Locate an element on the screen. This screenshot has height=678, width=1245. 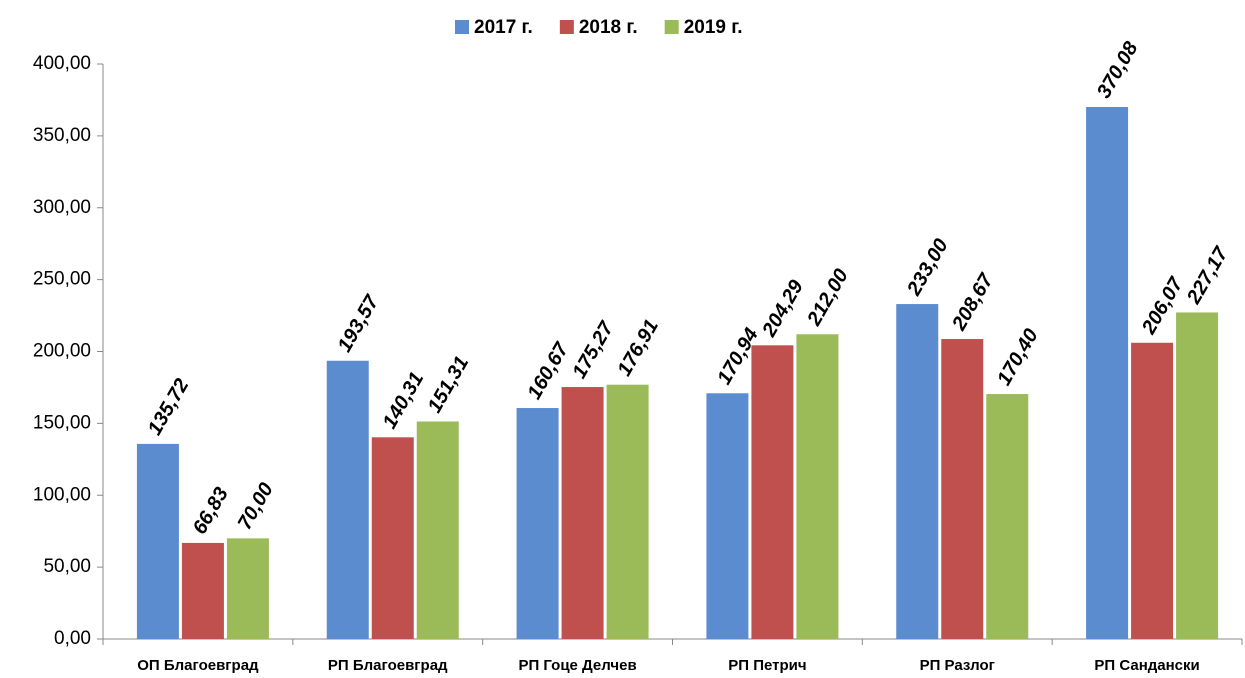
y-tick-label: 400,00 is located at coordinates (62, 63).